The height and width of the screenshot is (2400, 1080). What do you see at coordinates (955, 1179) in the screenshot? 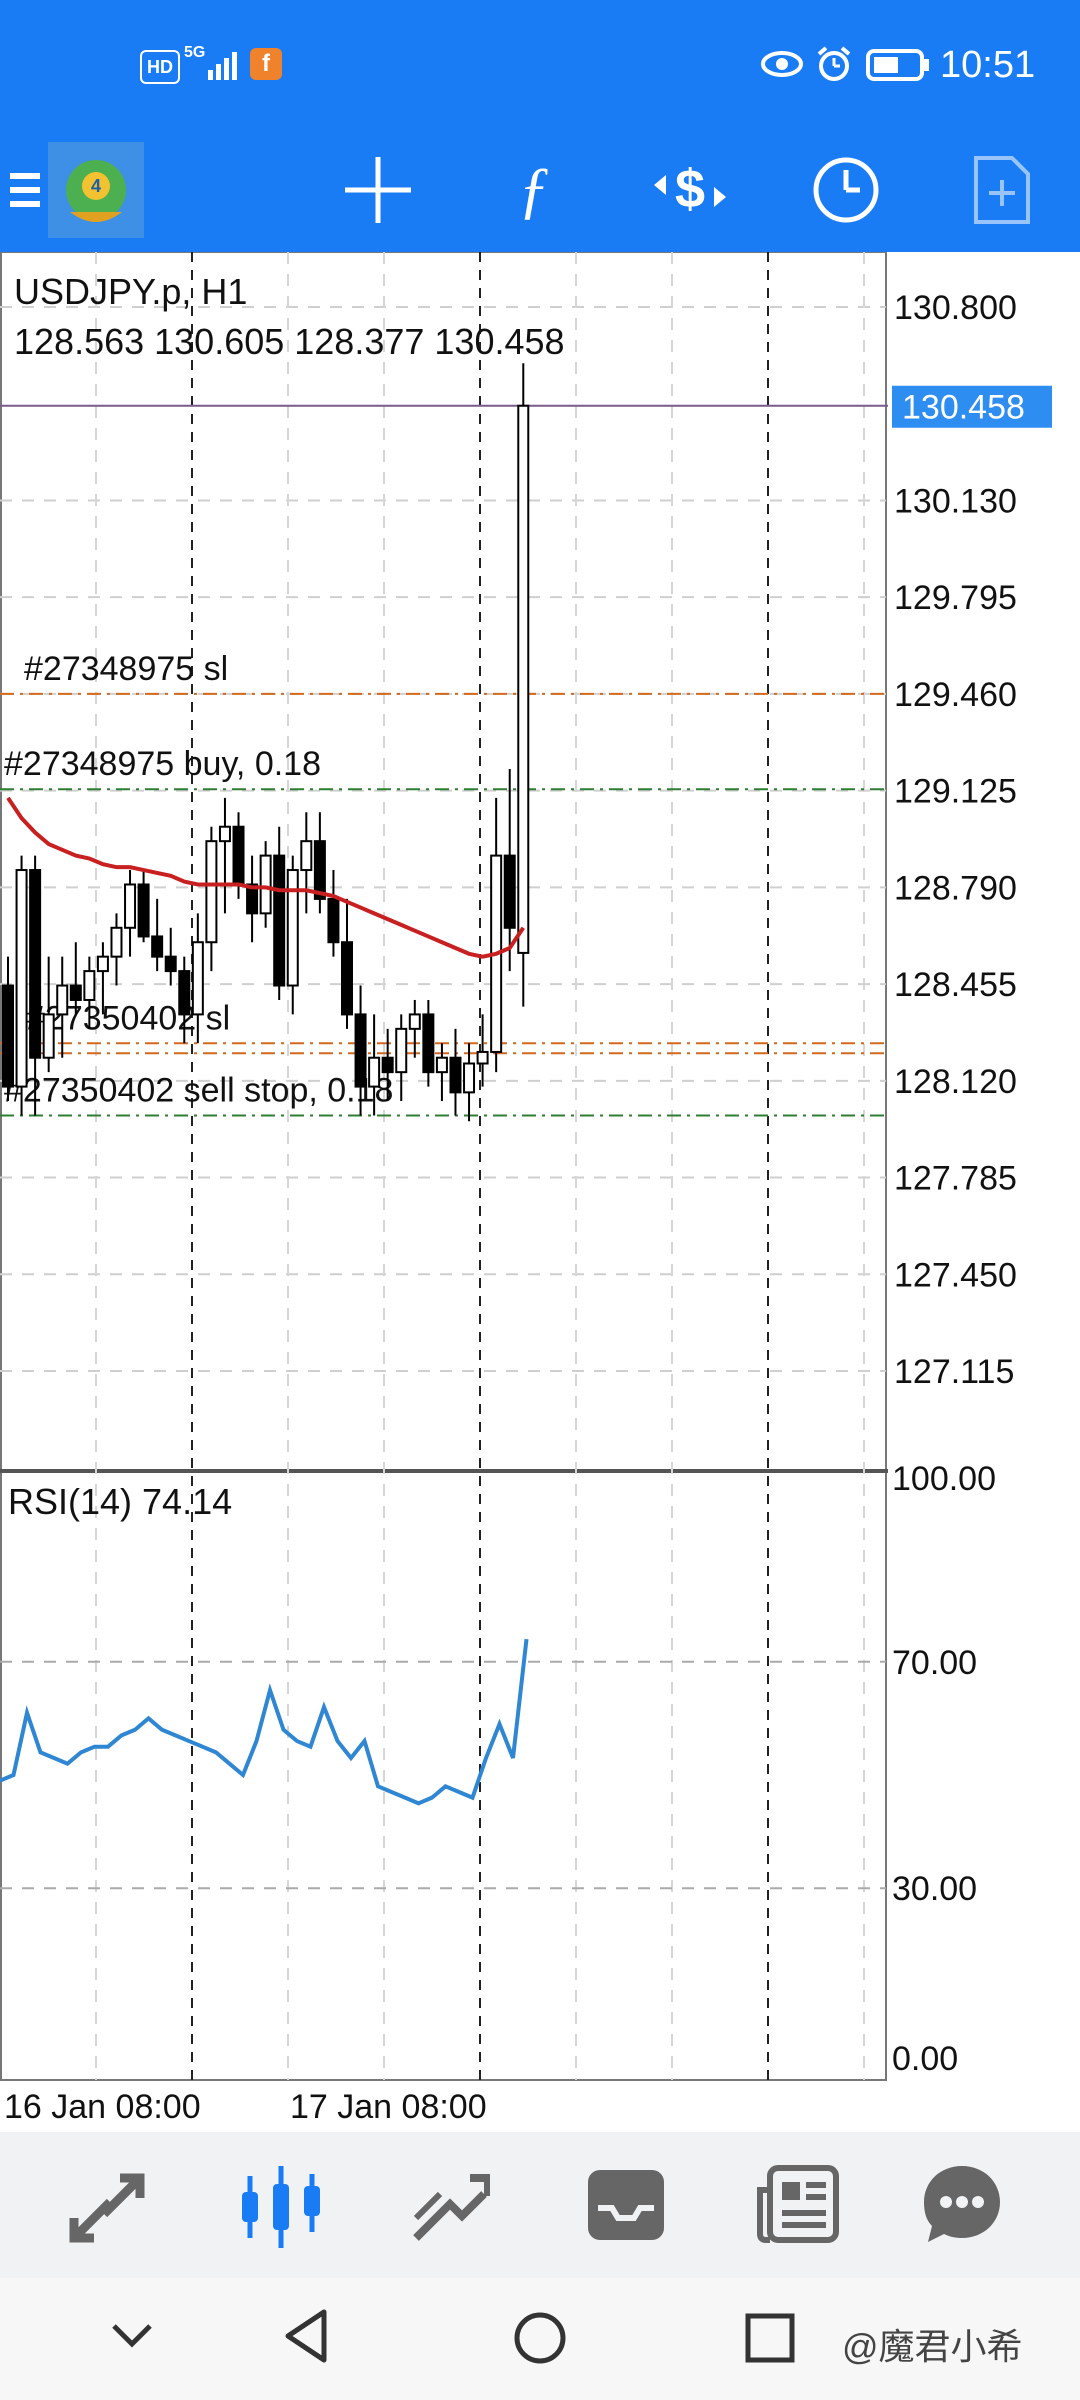
I see `price-axis-label: 127.785` at bounding box center [955, 1179].